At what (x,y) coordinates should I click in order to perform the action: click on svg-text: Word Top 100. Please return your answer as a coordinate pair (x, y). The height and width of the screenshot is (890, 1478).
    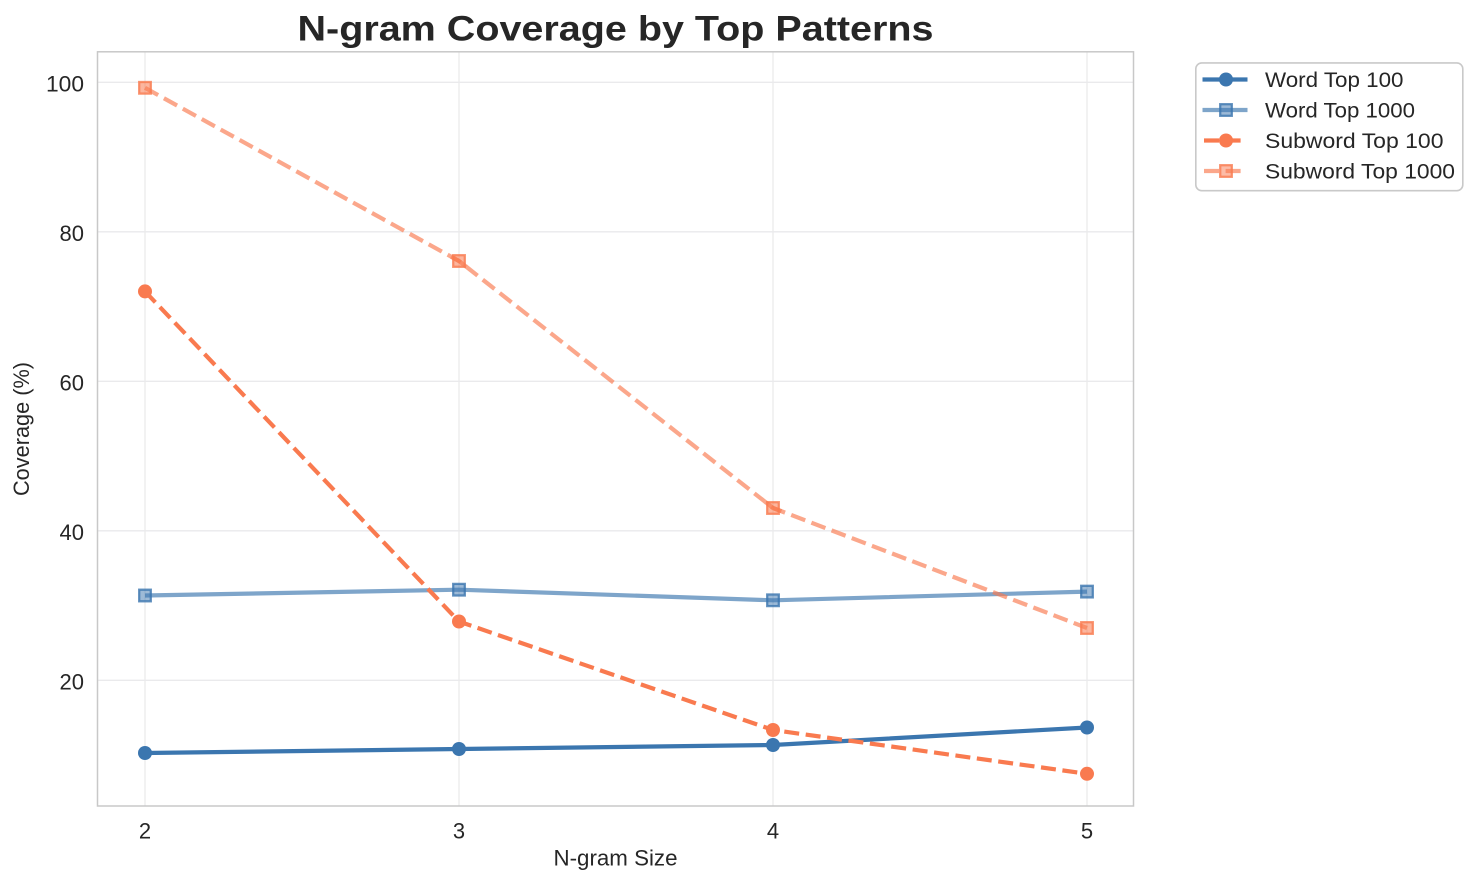
    Looking at the image, I should click on (1334, 80).